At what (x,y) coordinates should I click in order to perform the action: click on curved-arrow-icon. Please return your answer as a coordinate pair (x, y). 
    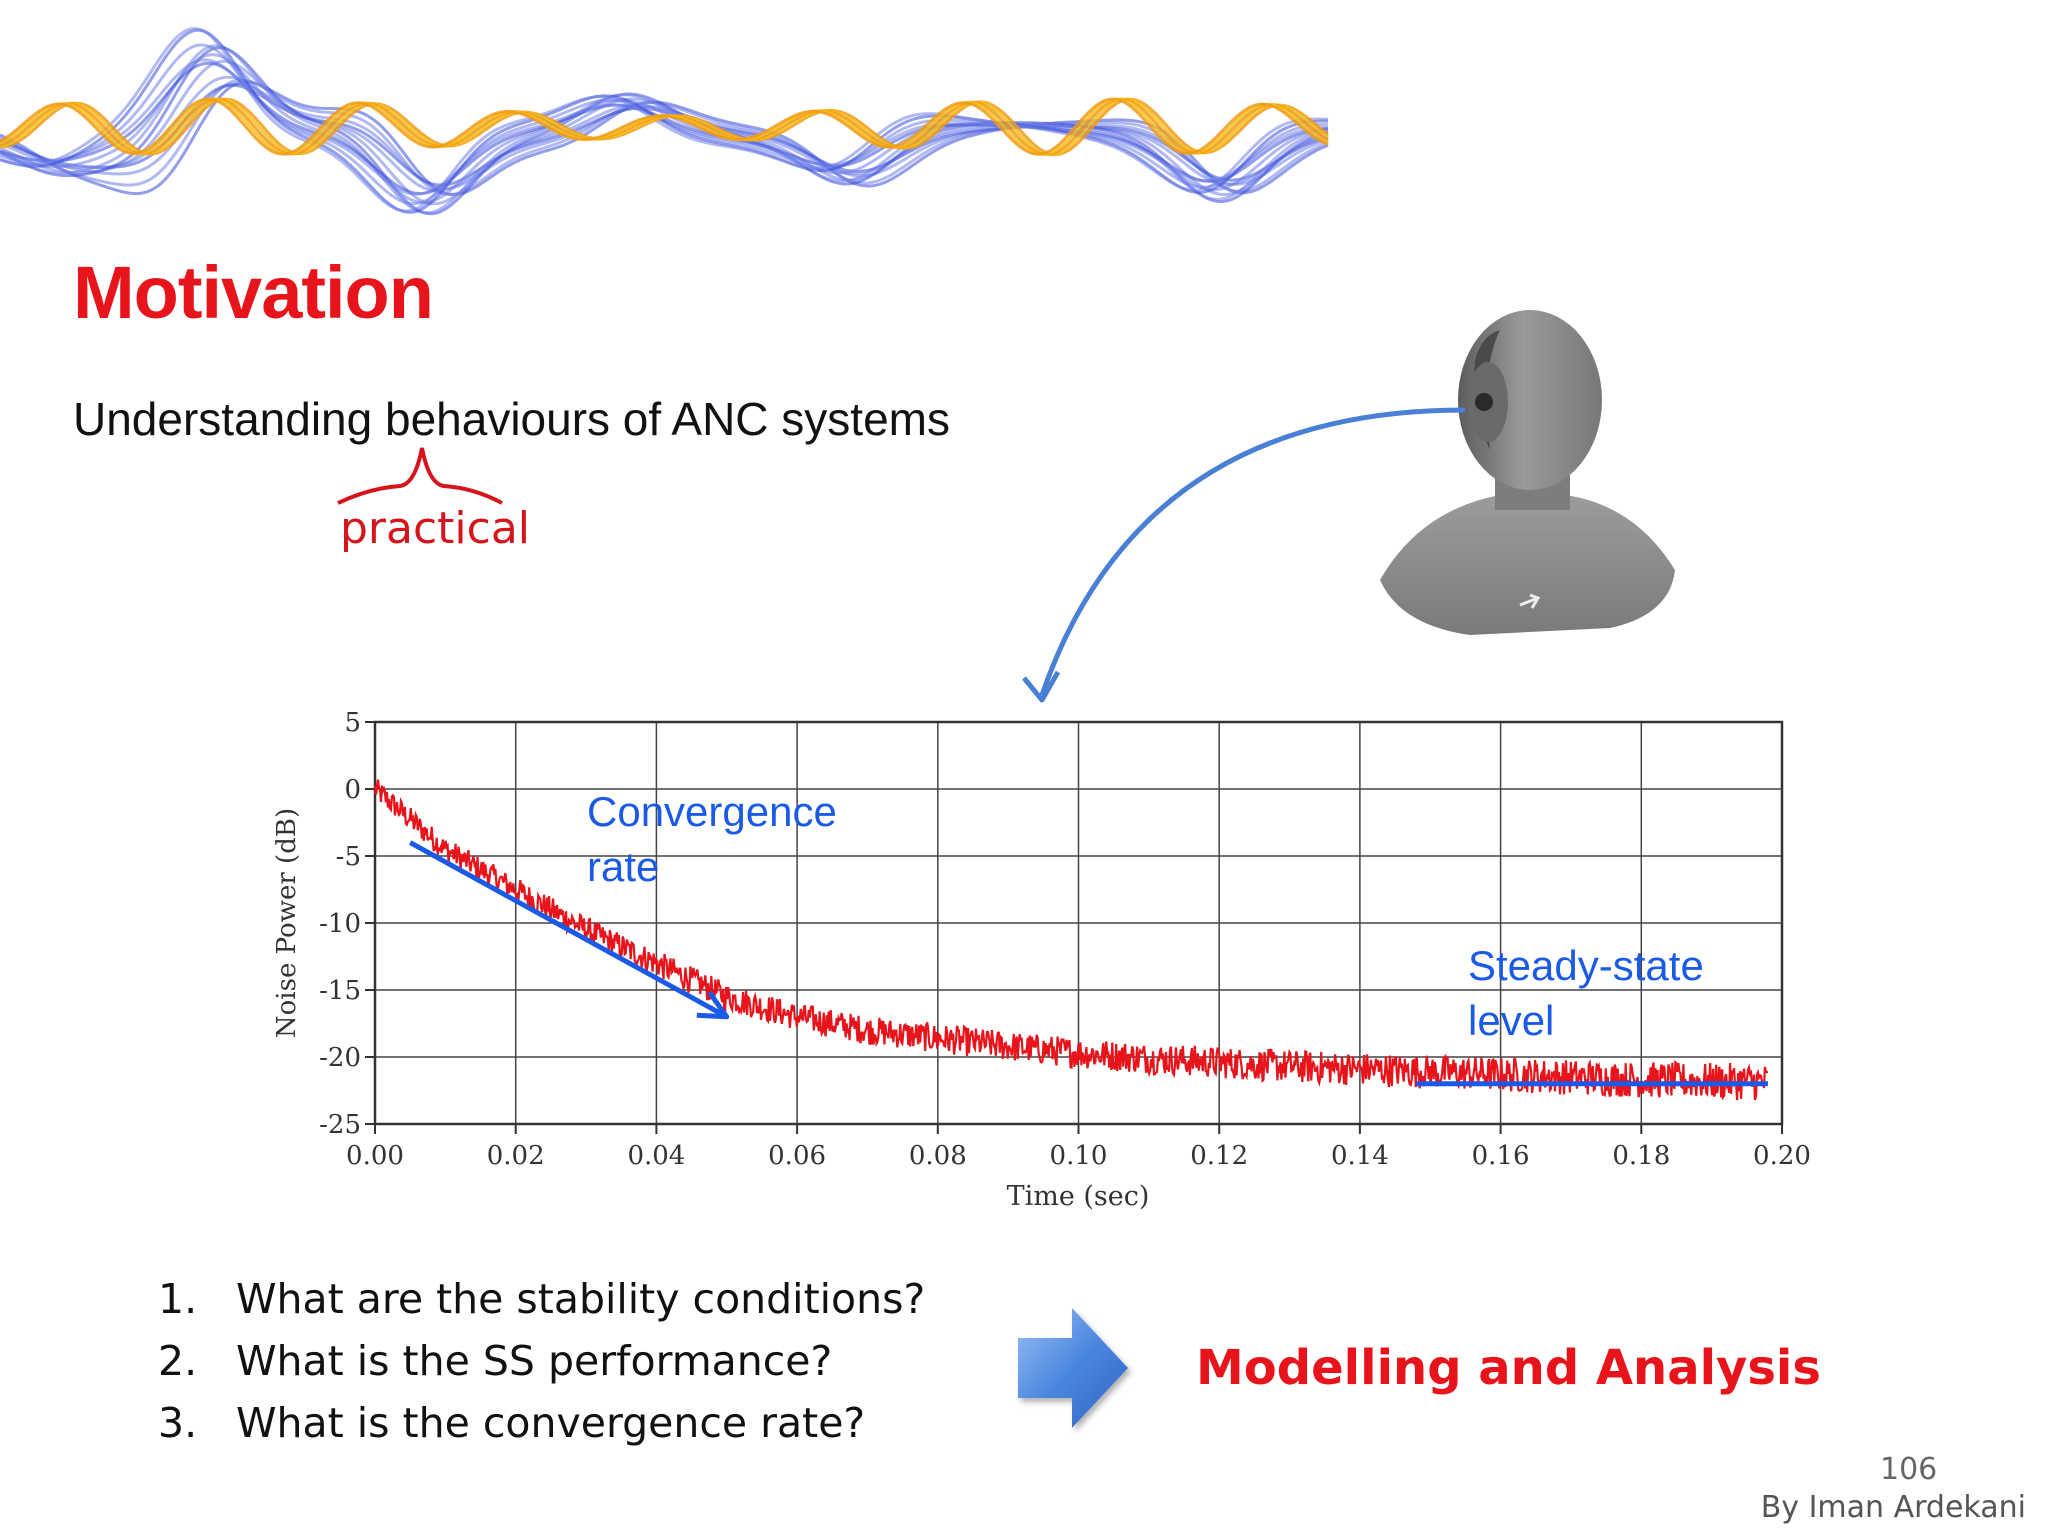
    Looking at the image, I should click on (1244, 555).